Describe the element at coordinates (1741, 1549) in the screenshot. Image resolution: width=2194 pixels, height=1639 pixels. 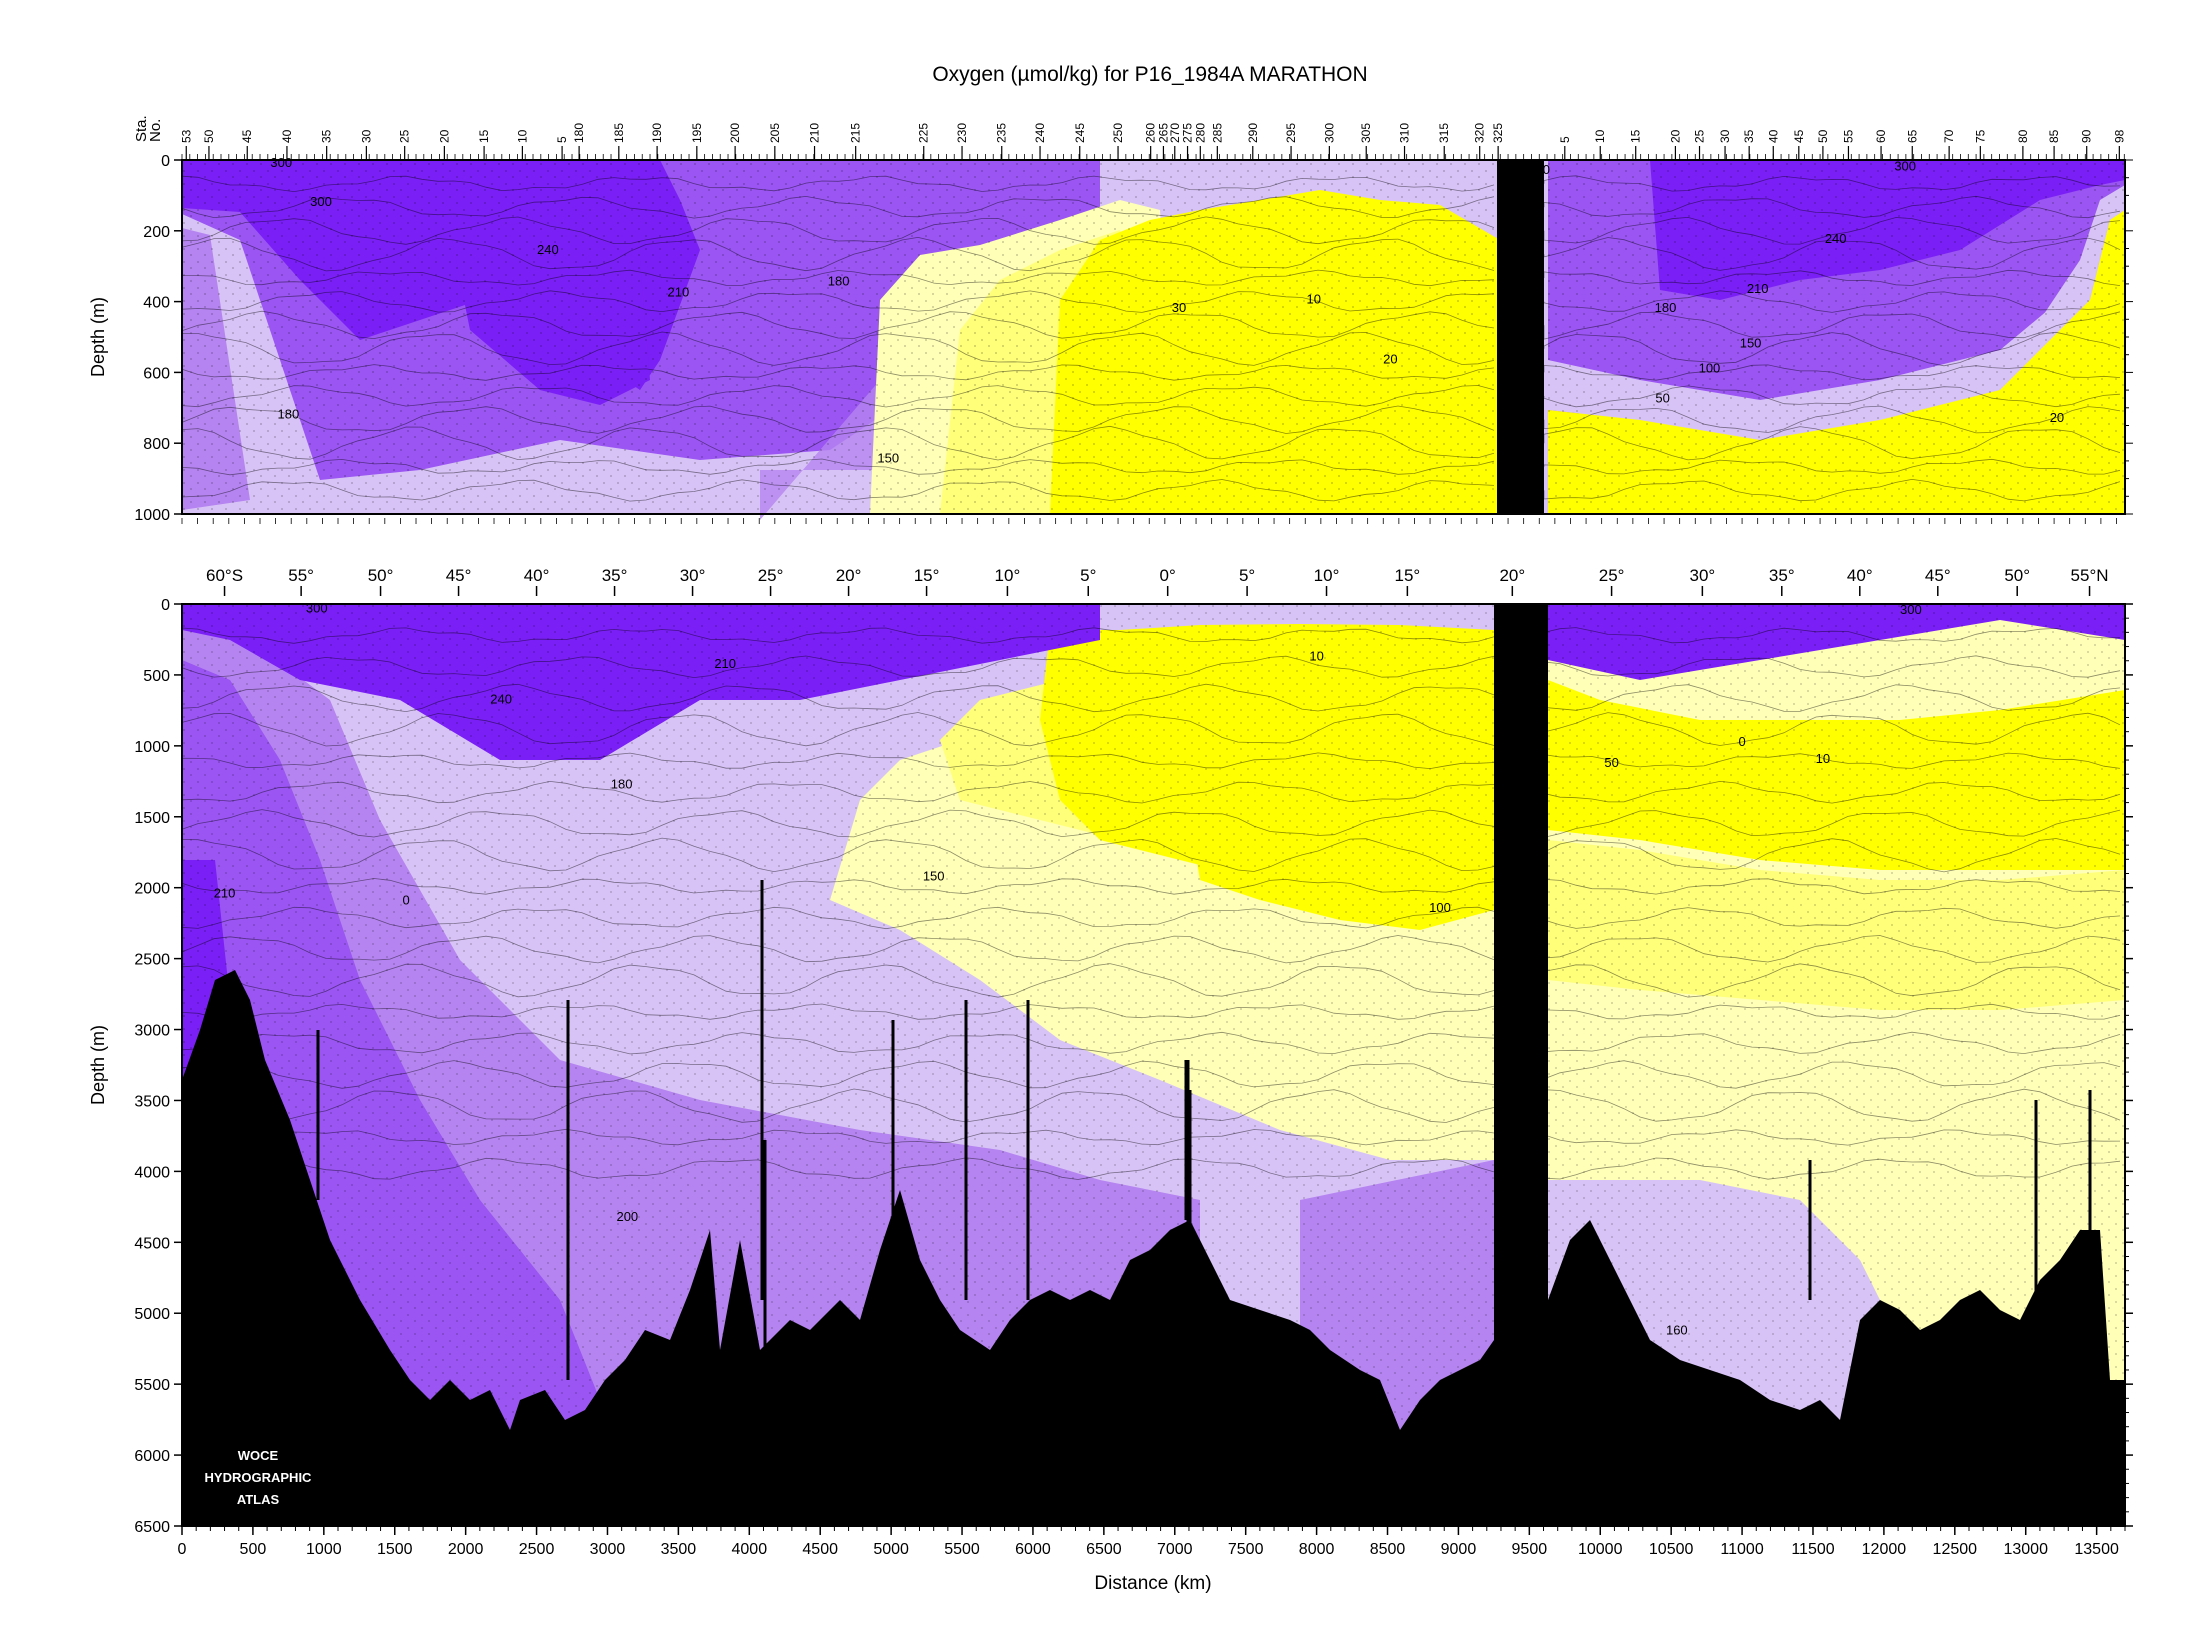
I see `distance-tick-label: 11000` at that location.